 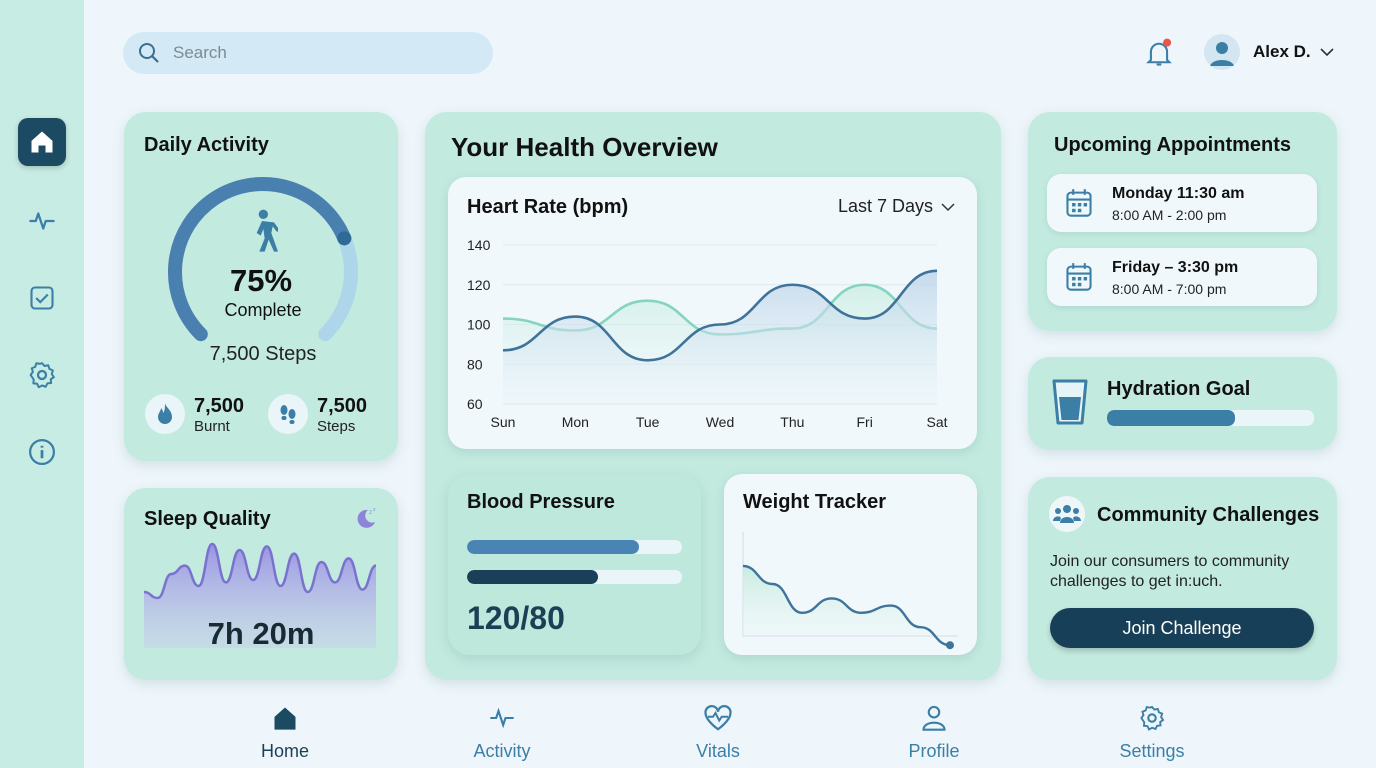 I want to click on x-tick-label: Sun, so click(x=503, y=422).